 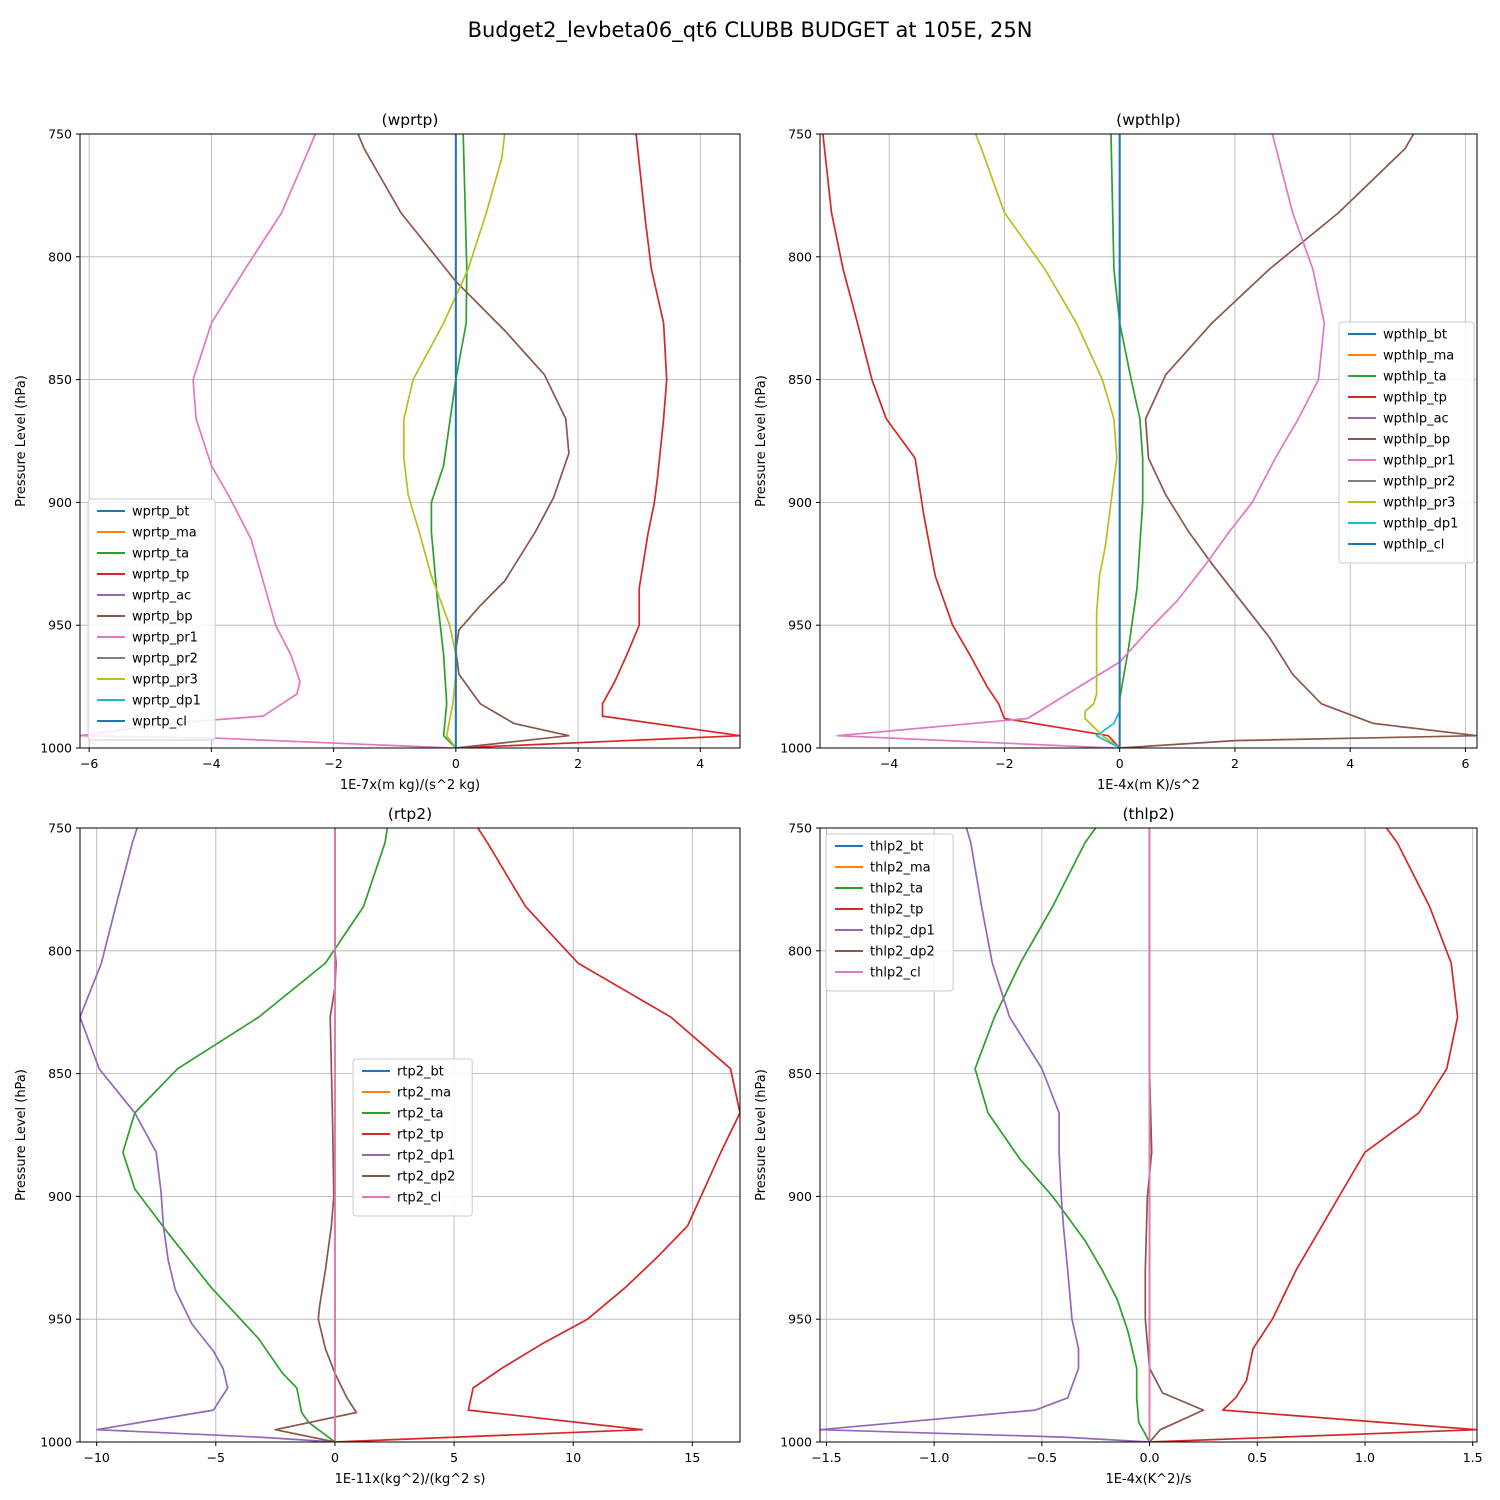 I want to click on legend-label-thlp2_ma: thlp2_ma, so click(x=900, y=868).